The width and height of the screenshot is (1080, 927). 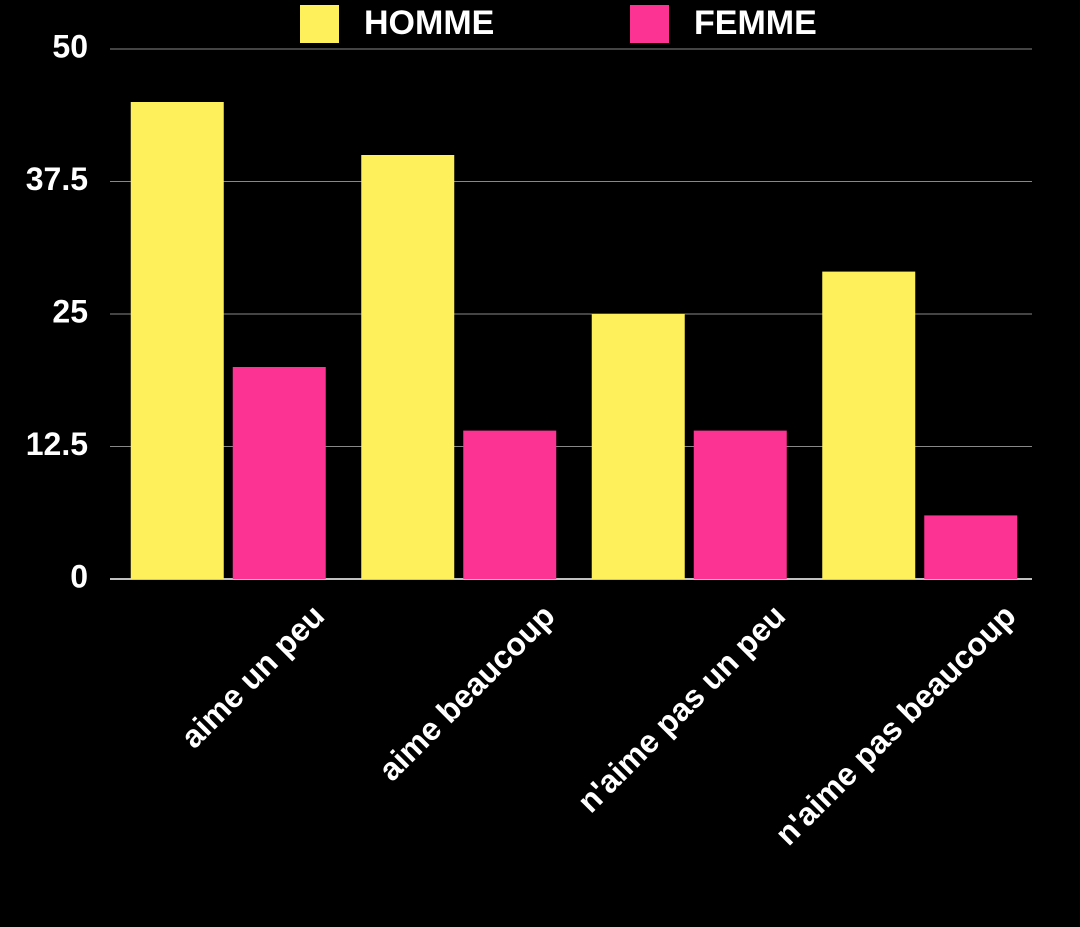 I want to click on x-tick-label: aime un peu, so click(x=252, y=675).